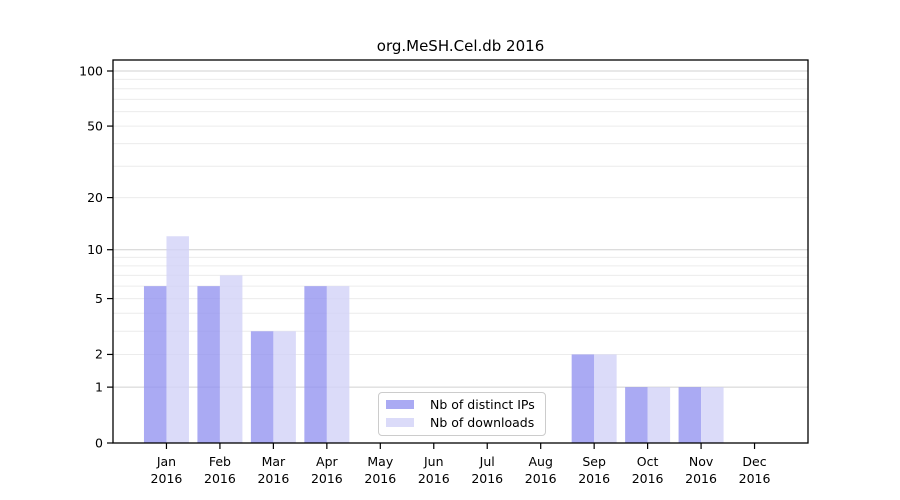 The image size is (900, 500). I want to click on y-tick-label: 0, so click(99, 442).